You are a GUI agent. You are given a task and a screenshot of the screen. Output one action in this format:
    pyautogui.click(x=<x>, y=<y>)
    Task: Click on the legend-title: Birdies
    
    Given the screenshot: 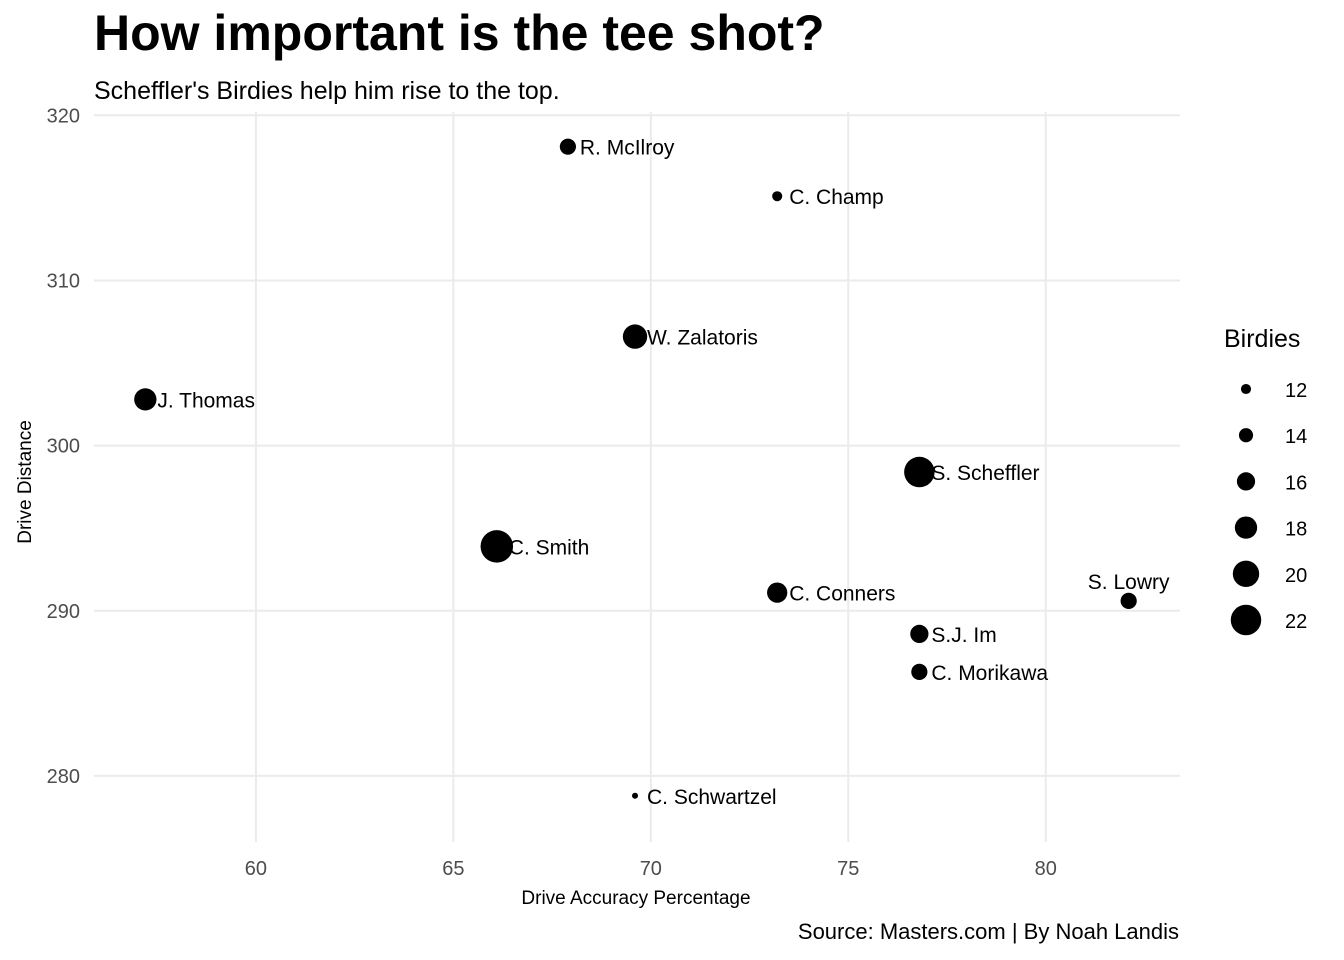 What is the action you would take?
    pyautogui.click(x=1262, y=339)
    